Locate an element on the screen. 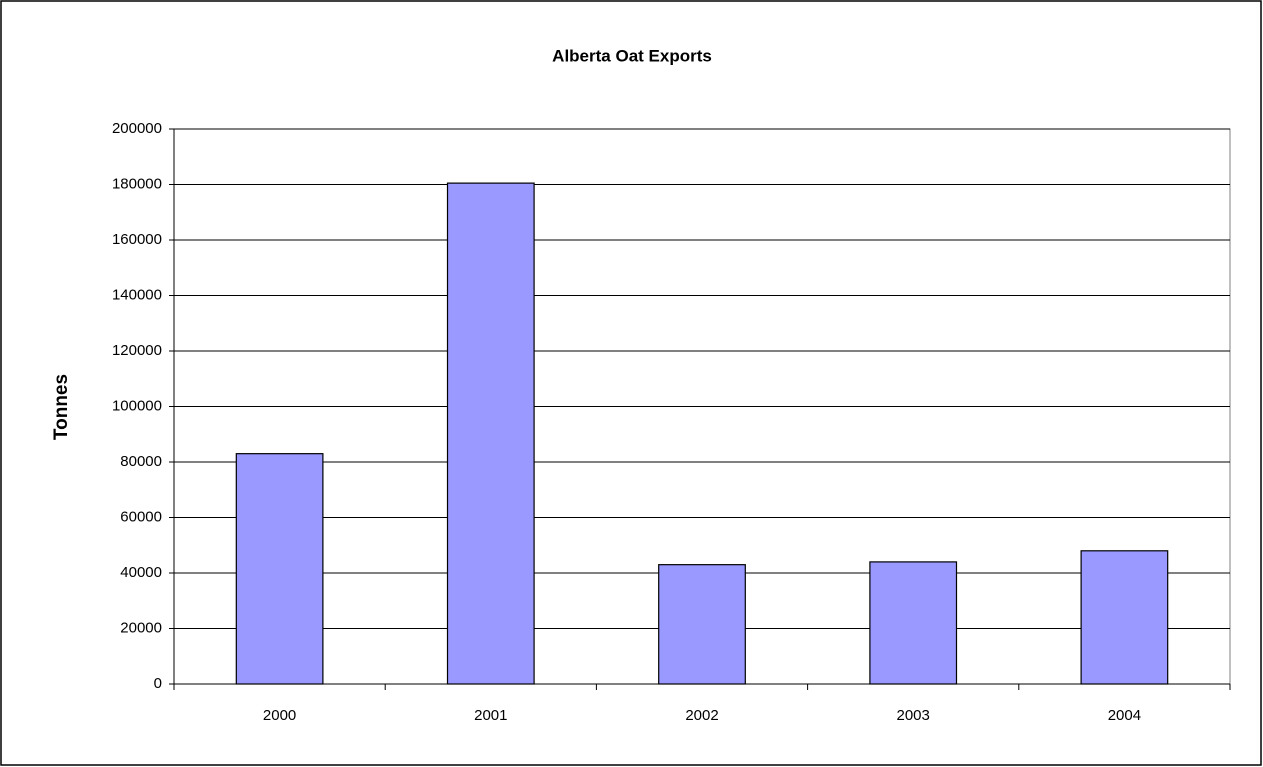 The width and height of the screenshot is (1263, 767). y-tick-label: 180000 is located at coordinates (137, 183).